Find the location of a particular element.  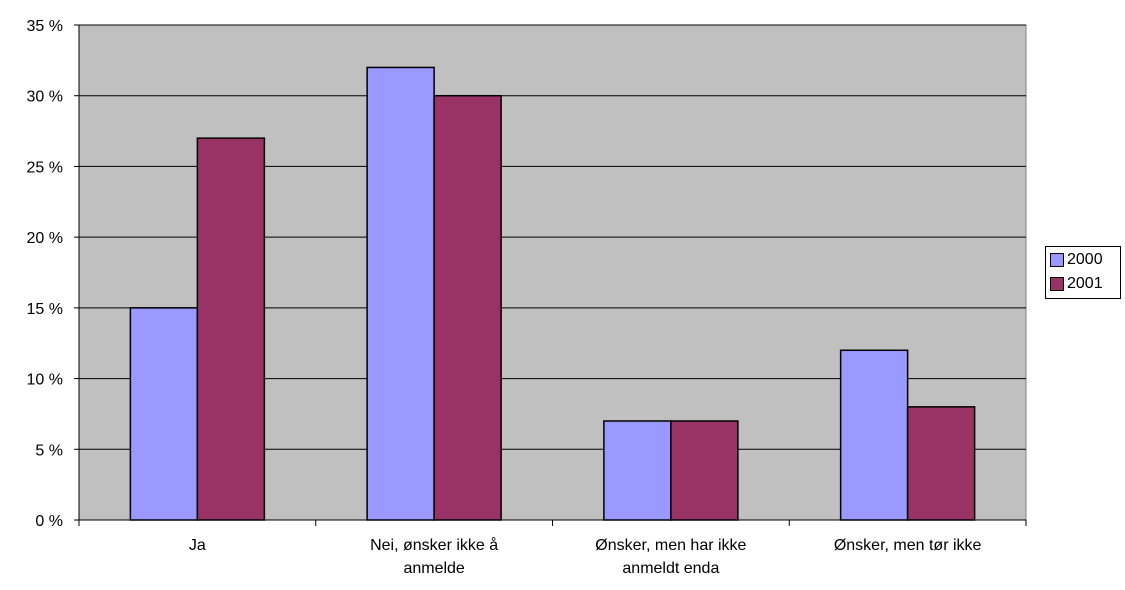

y-tick-label: 15 % is located at coordinates (45, 309).